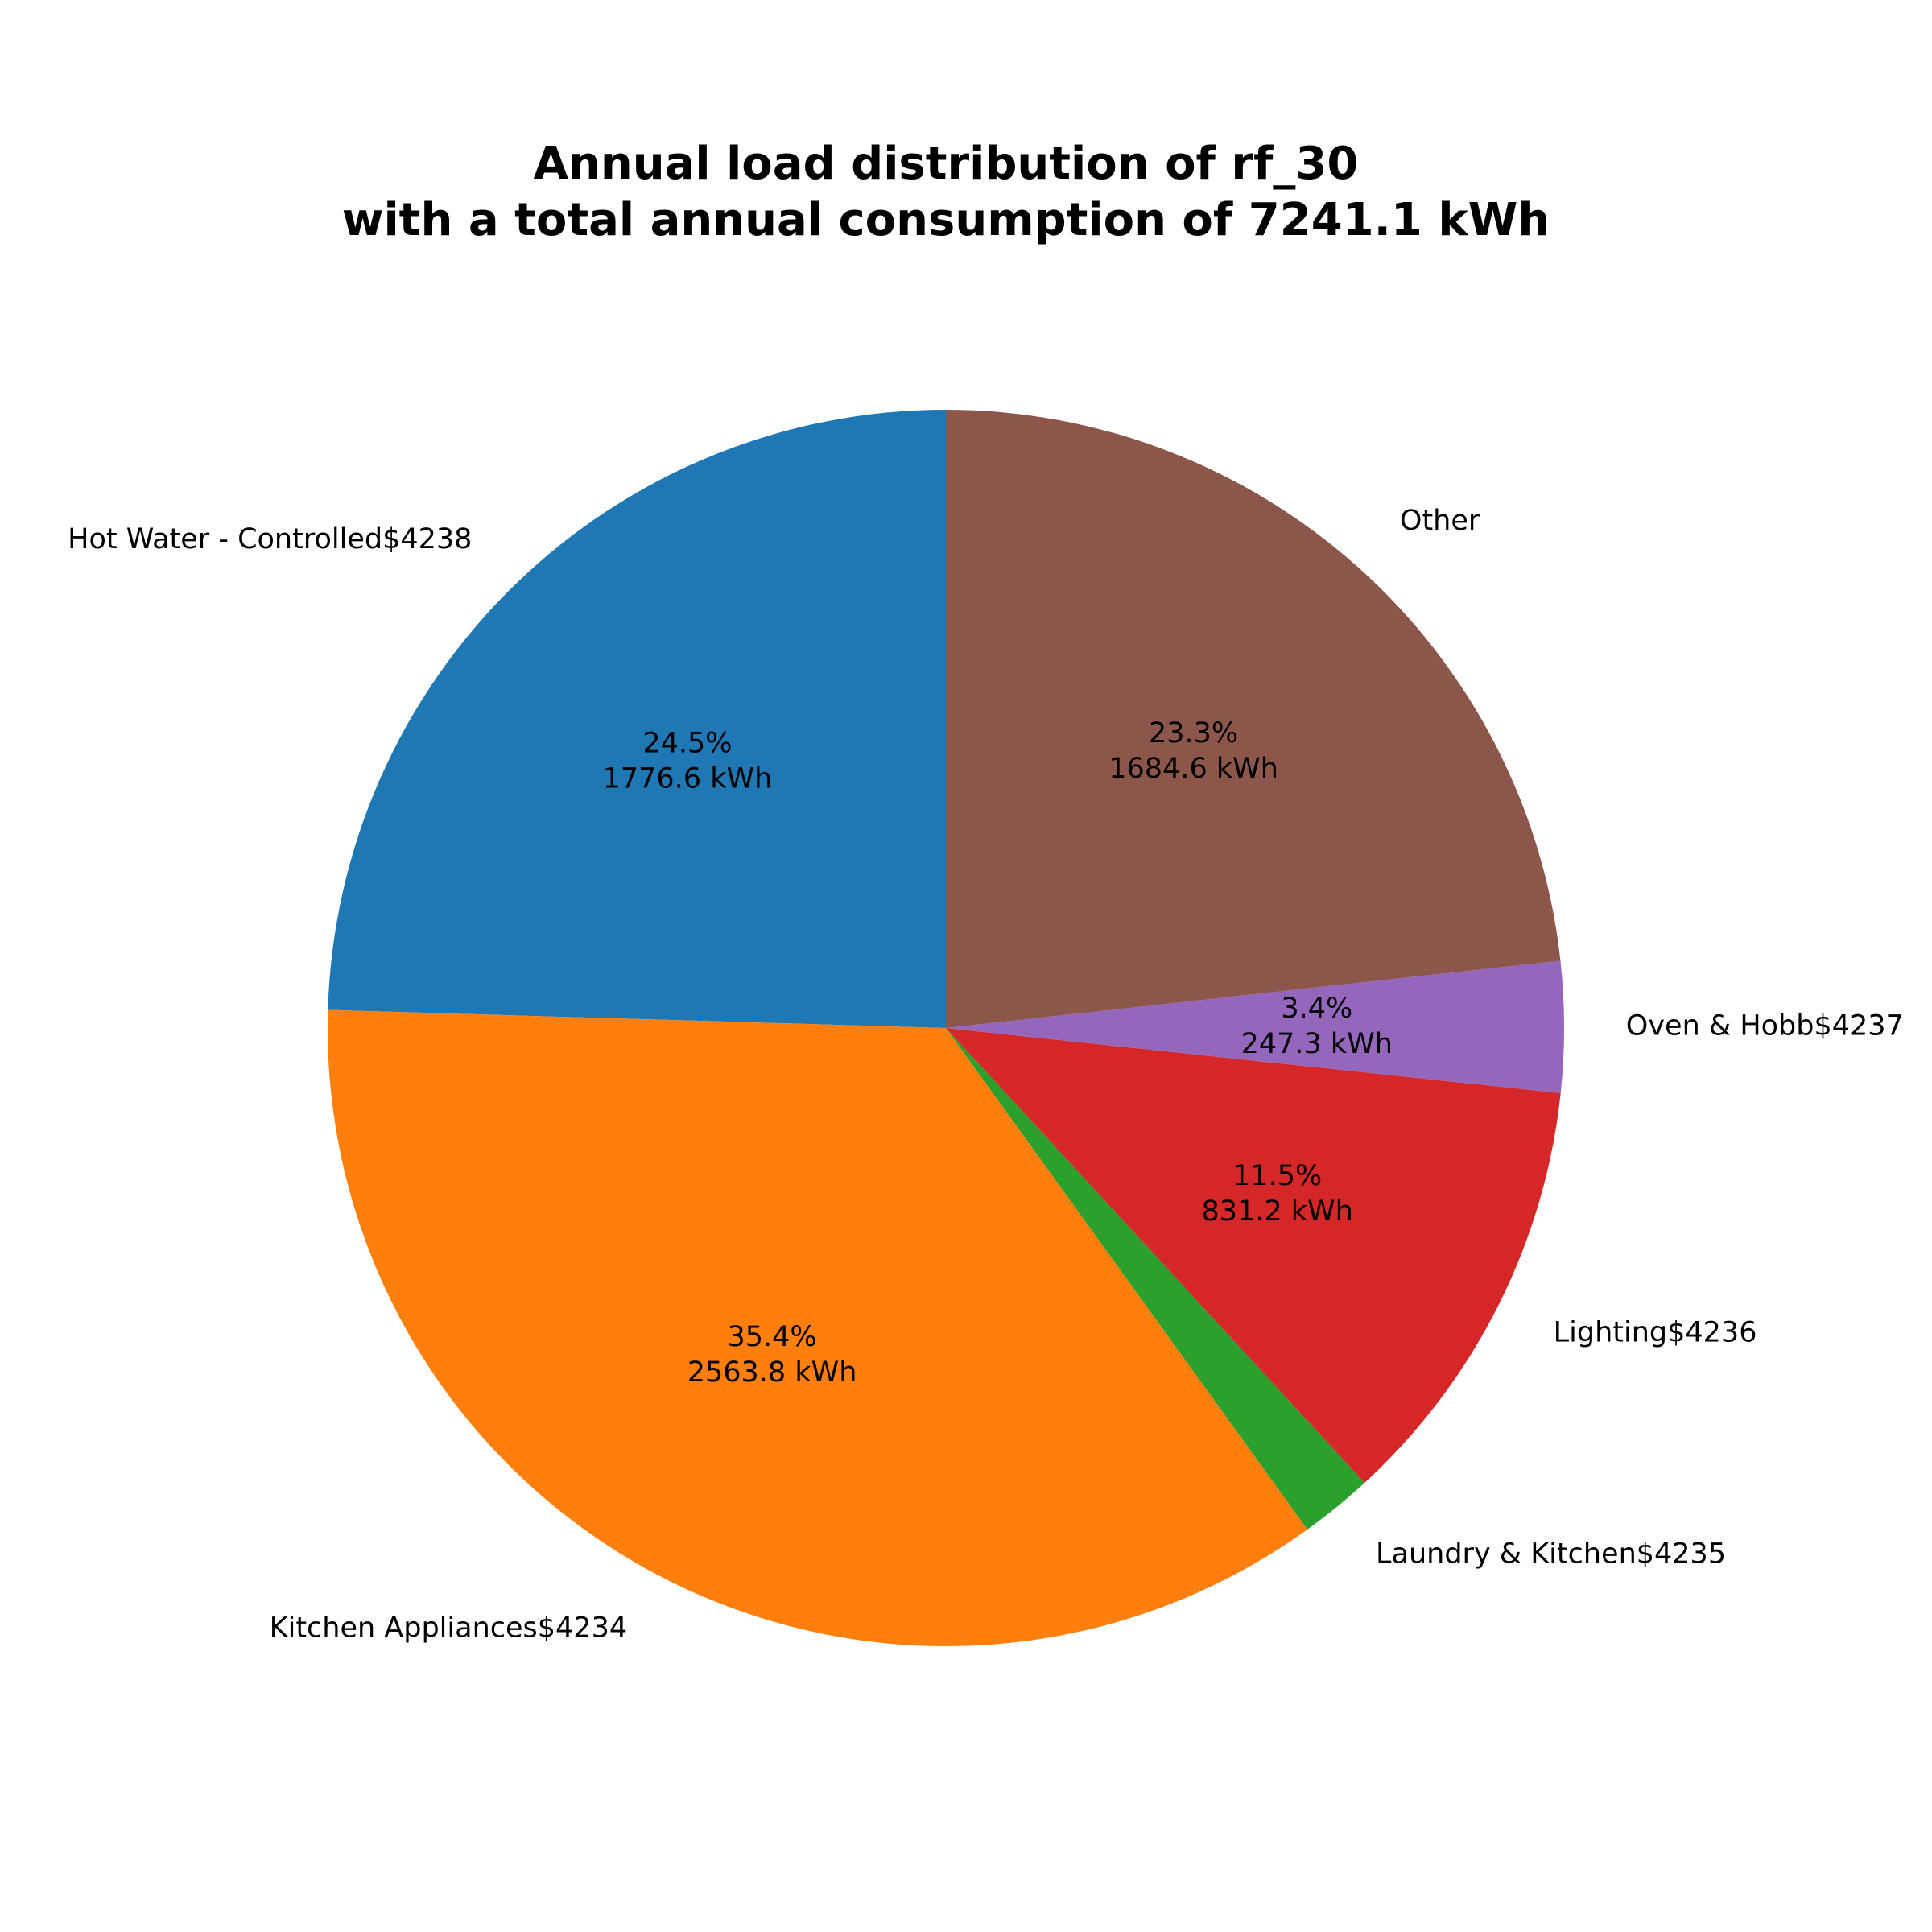 The height and width of the screenshot is (1932, 1932). I want to click on slice-percent-lighting-4236: 11.5%, so click(1277, 1176).